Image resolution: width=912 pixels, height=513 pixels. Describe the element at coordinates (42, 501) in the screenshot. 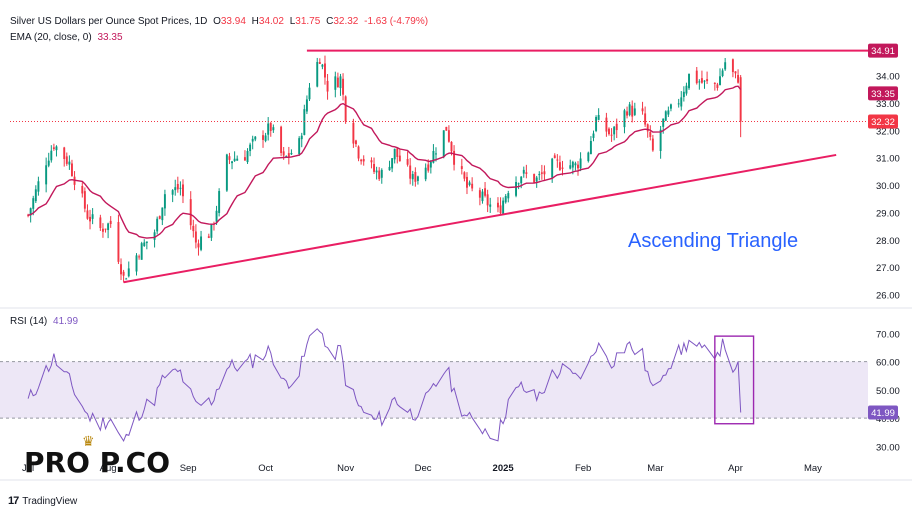

I see `tradingview-branding: 17 TradingView` at that location.